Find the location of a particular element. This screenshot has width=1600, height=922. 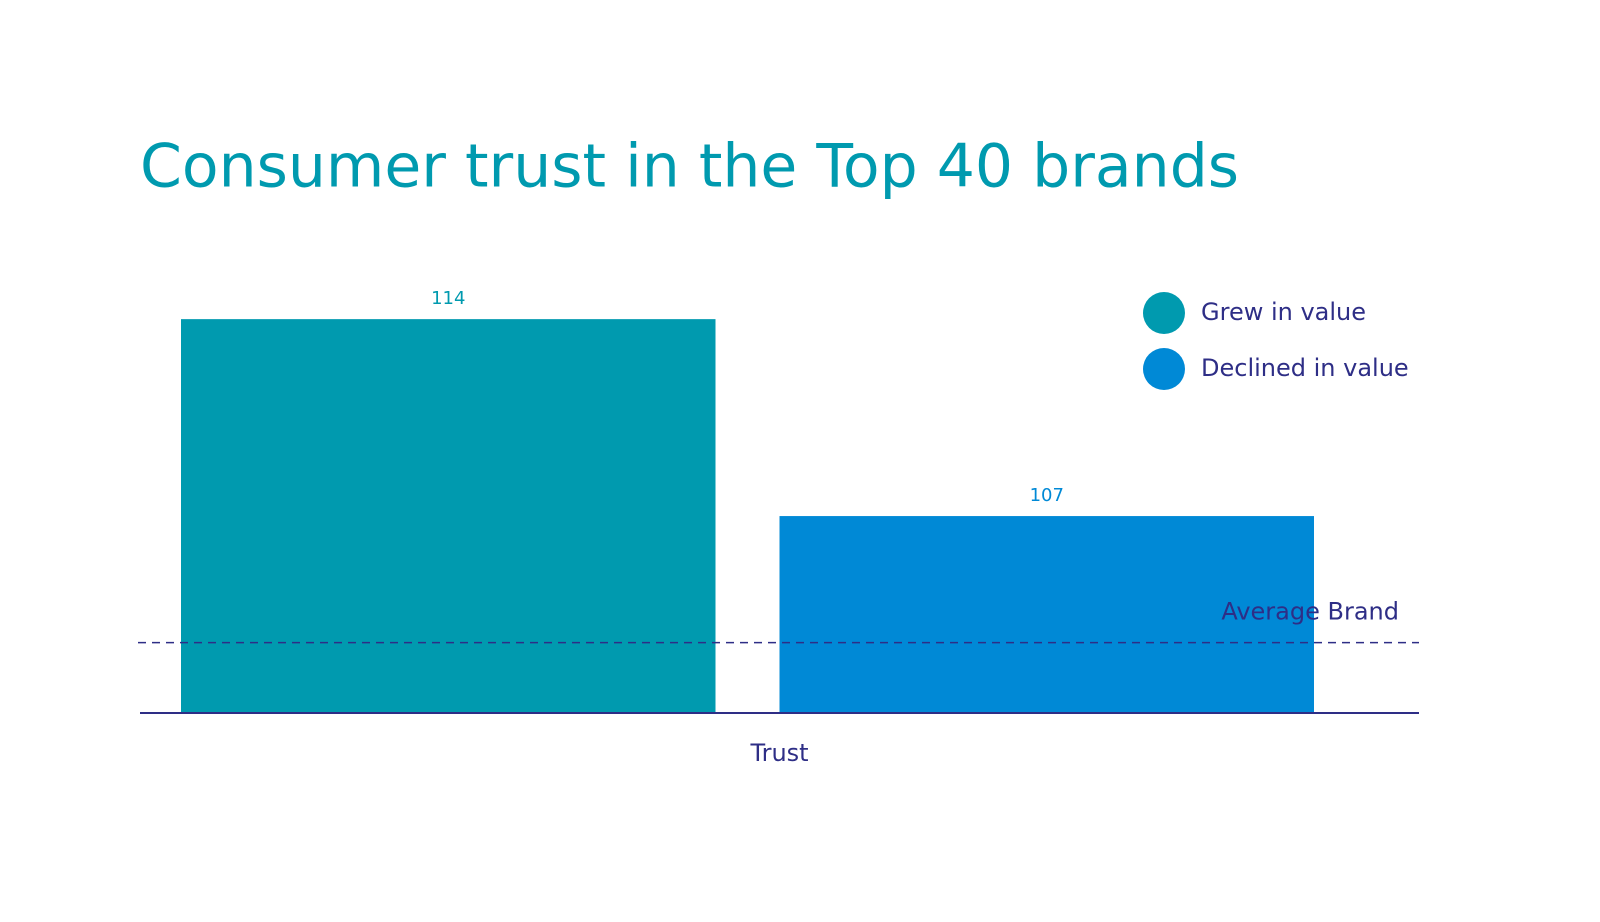

x-tick-label: Trust is located at coordinates (778, 753).